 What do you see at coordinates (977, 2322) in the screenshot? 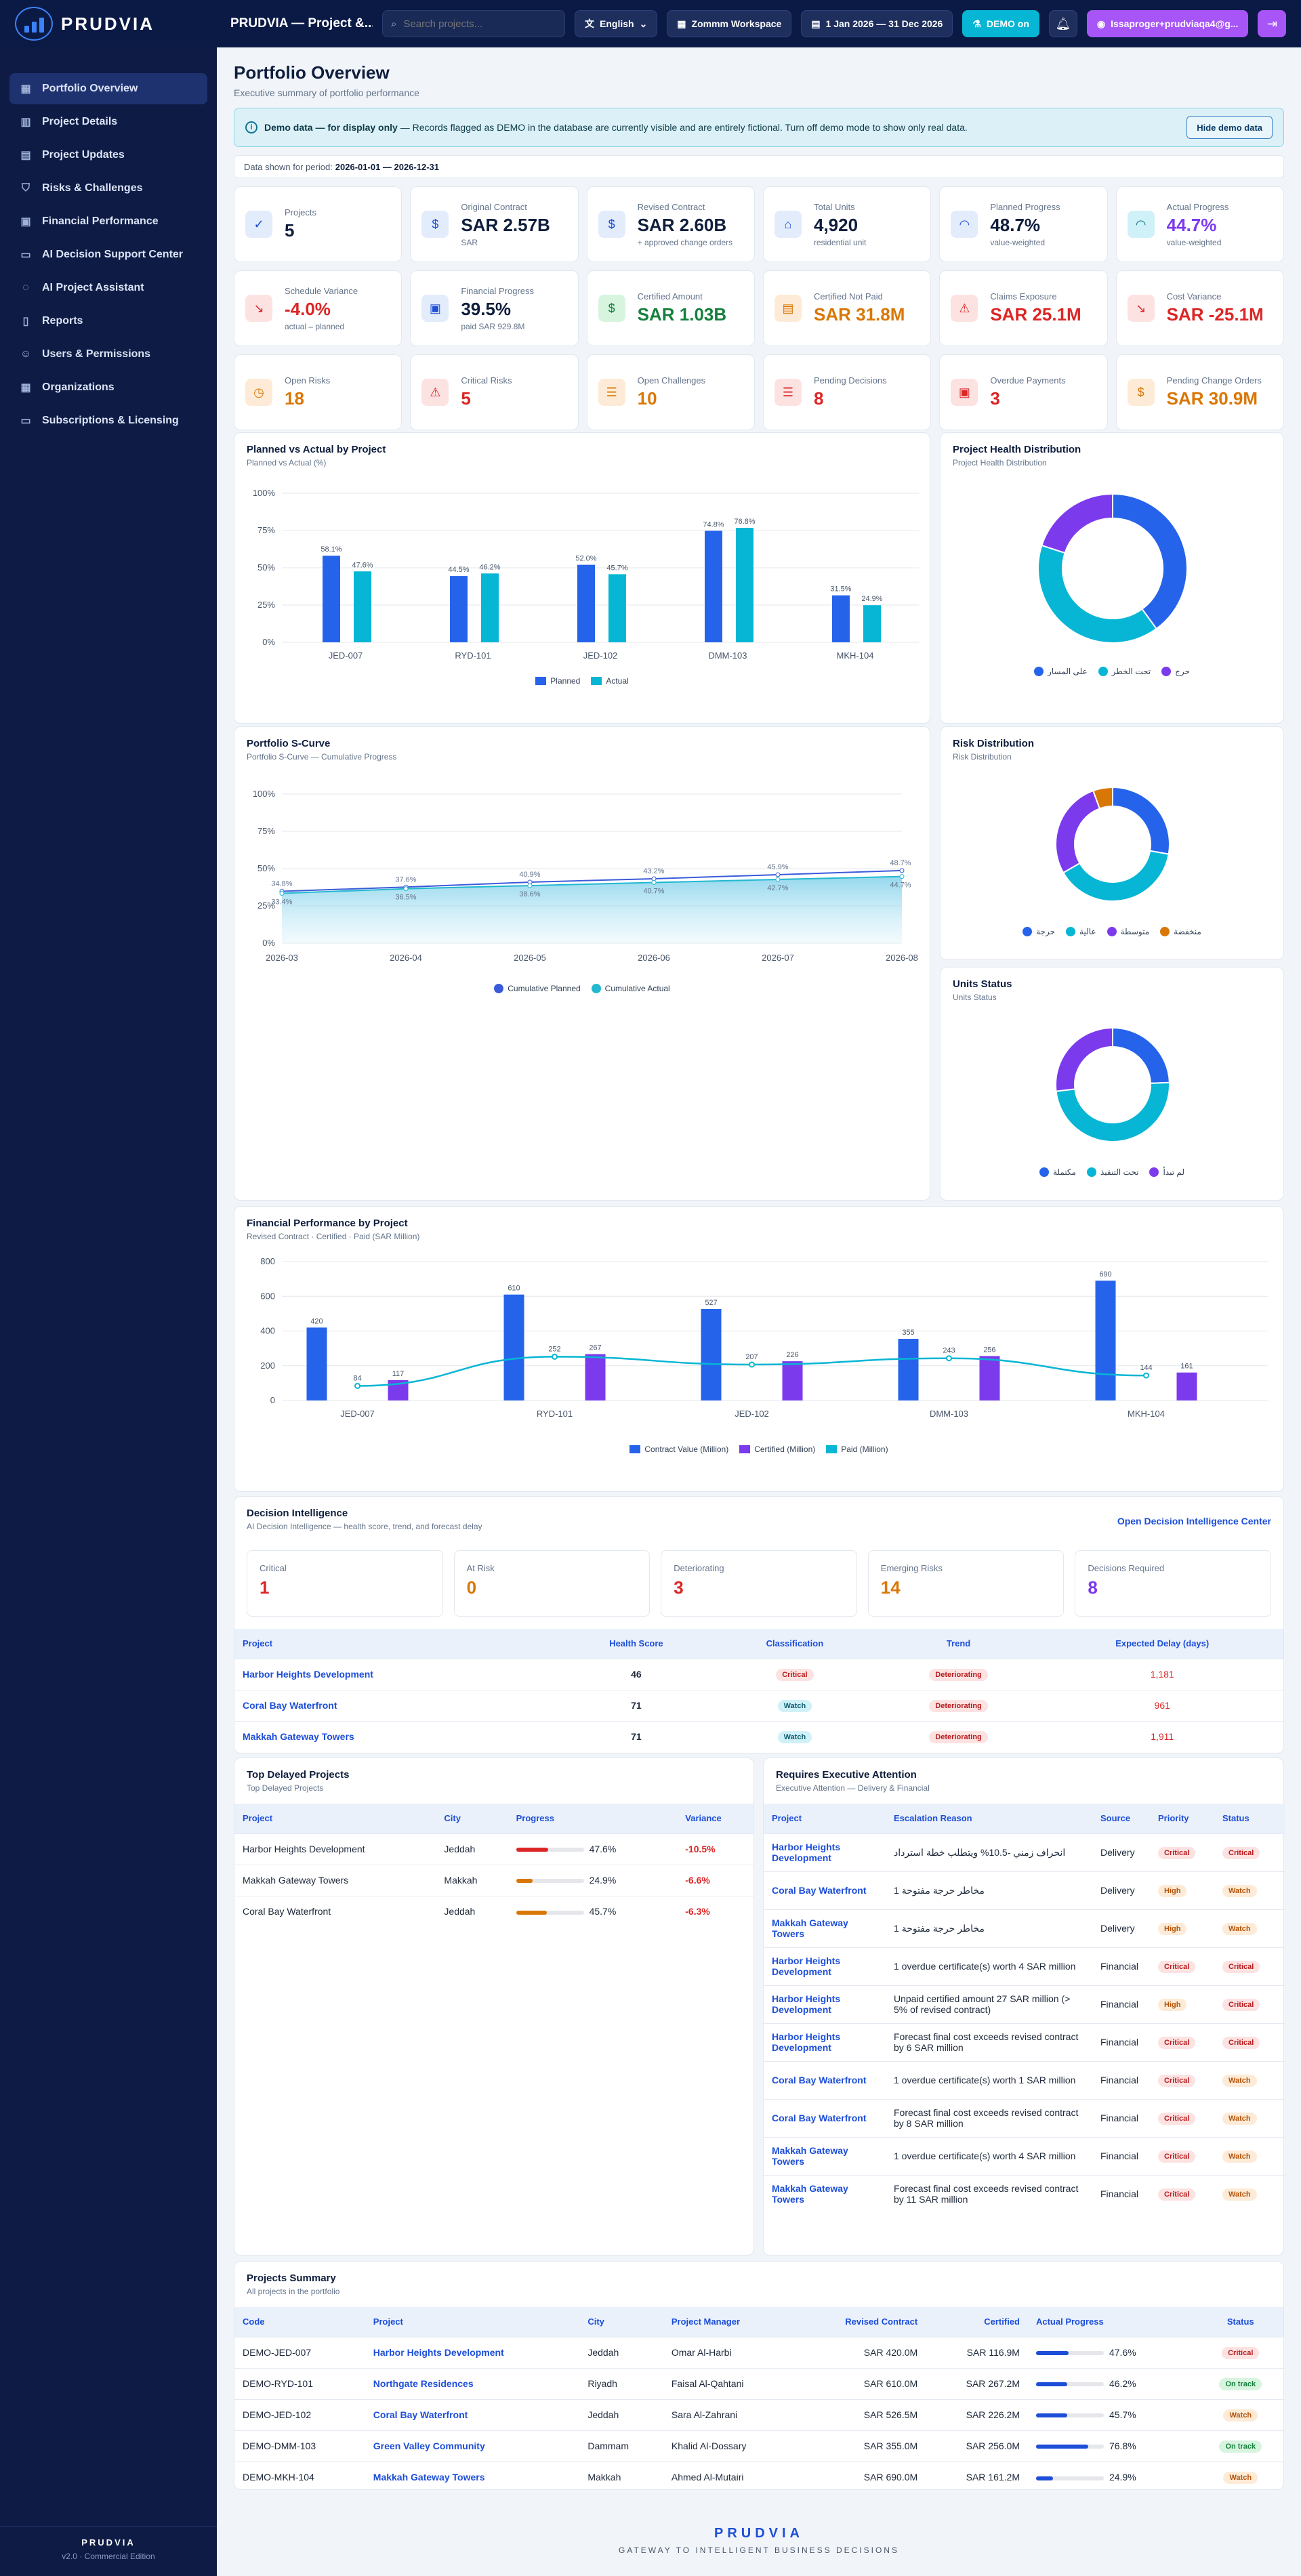
I see `column-header: Certified` at bounding box center [977, 2322].